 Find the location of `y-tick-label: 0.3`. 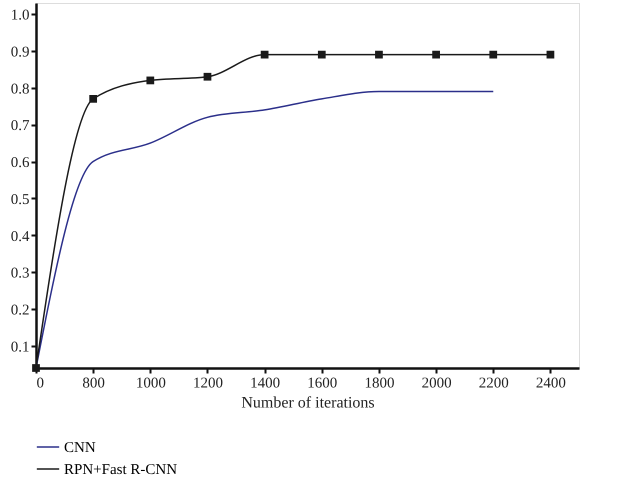

y-tick-label: 0.3 is located at coordinates (20, 274).